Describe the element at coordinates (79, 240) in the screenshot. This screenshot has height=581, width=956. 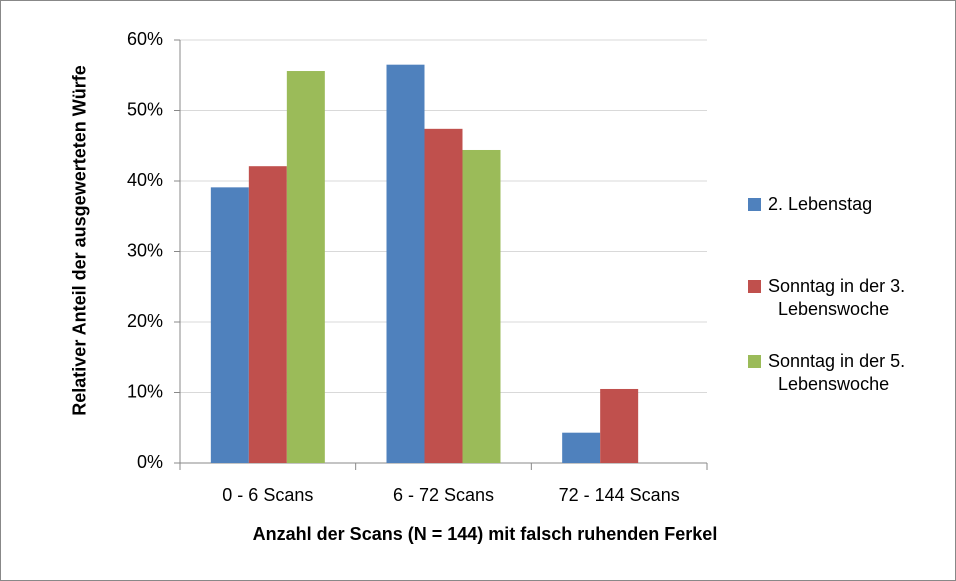
I see `y-axis-title: Relativer Anteil der ausgewerteten Würfe` at that location.